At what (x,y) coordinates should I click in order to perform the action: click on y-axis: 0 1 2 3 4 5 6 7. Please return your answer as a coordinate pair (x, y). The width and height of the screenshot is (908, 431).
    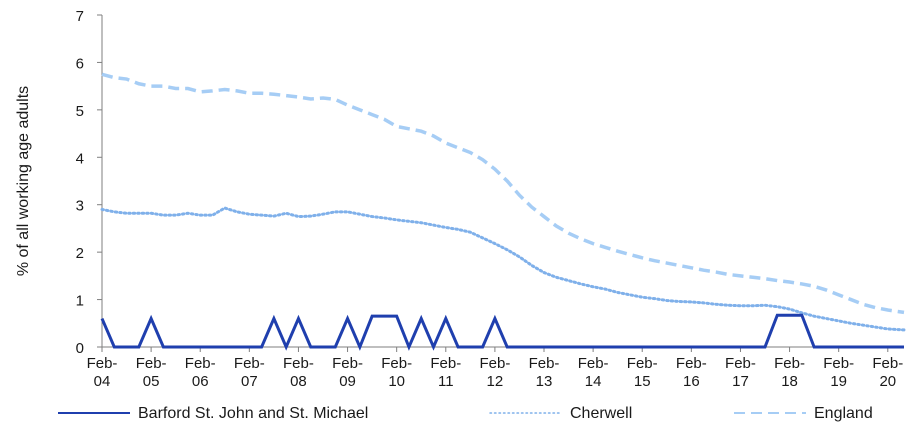
    Looking at the image, I should click on (89, 182).